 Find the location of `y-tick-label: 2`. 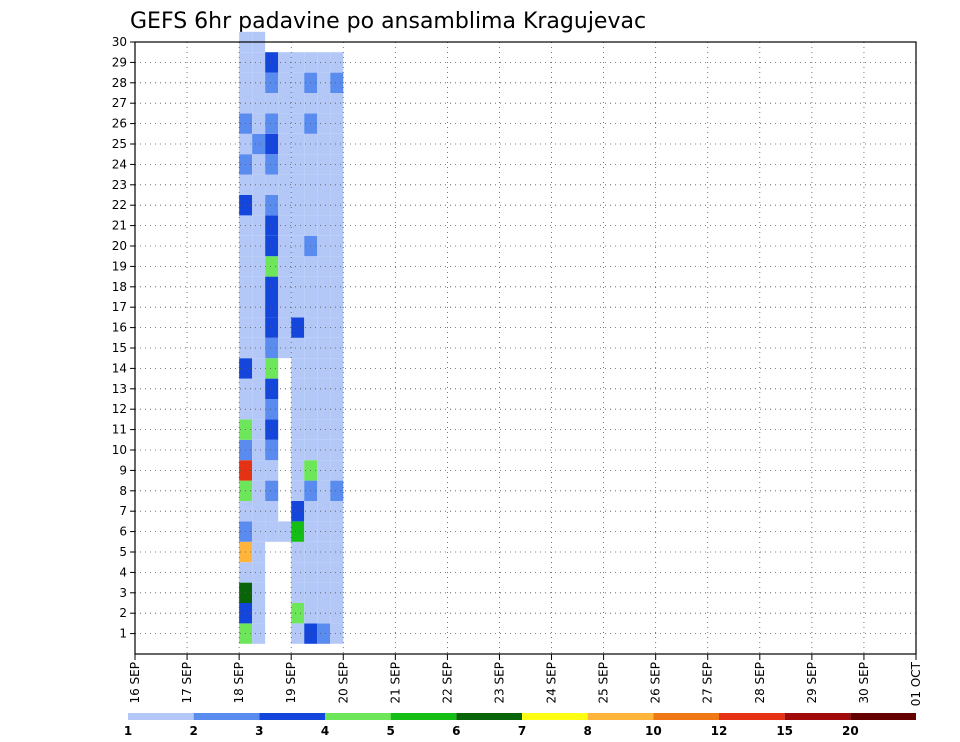

y-tick-label: 2 is located at coordinates (123, 613).